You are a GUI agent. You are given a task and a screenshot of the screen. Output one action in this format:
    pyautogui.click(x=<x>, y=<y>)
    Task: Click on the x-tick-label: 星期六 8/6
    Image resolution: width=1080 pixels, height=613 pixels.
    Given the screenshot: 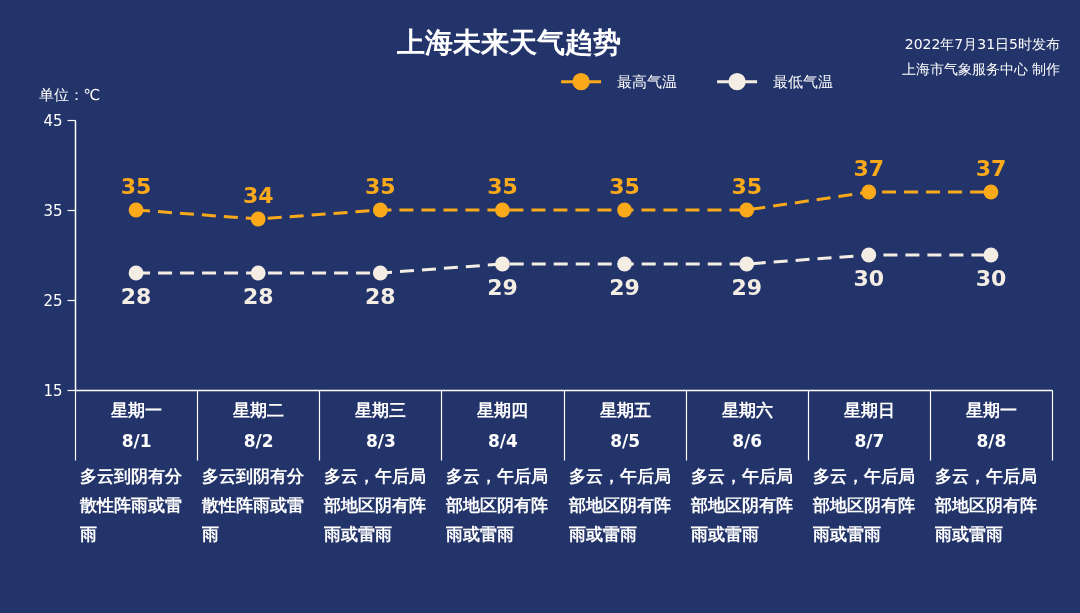 What is the action you would take?
    pyautogui.click(x=746, y=425)
    